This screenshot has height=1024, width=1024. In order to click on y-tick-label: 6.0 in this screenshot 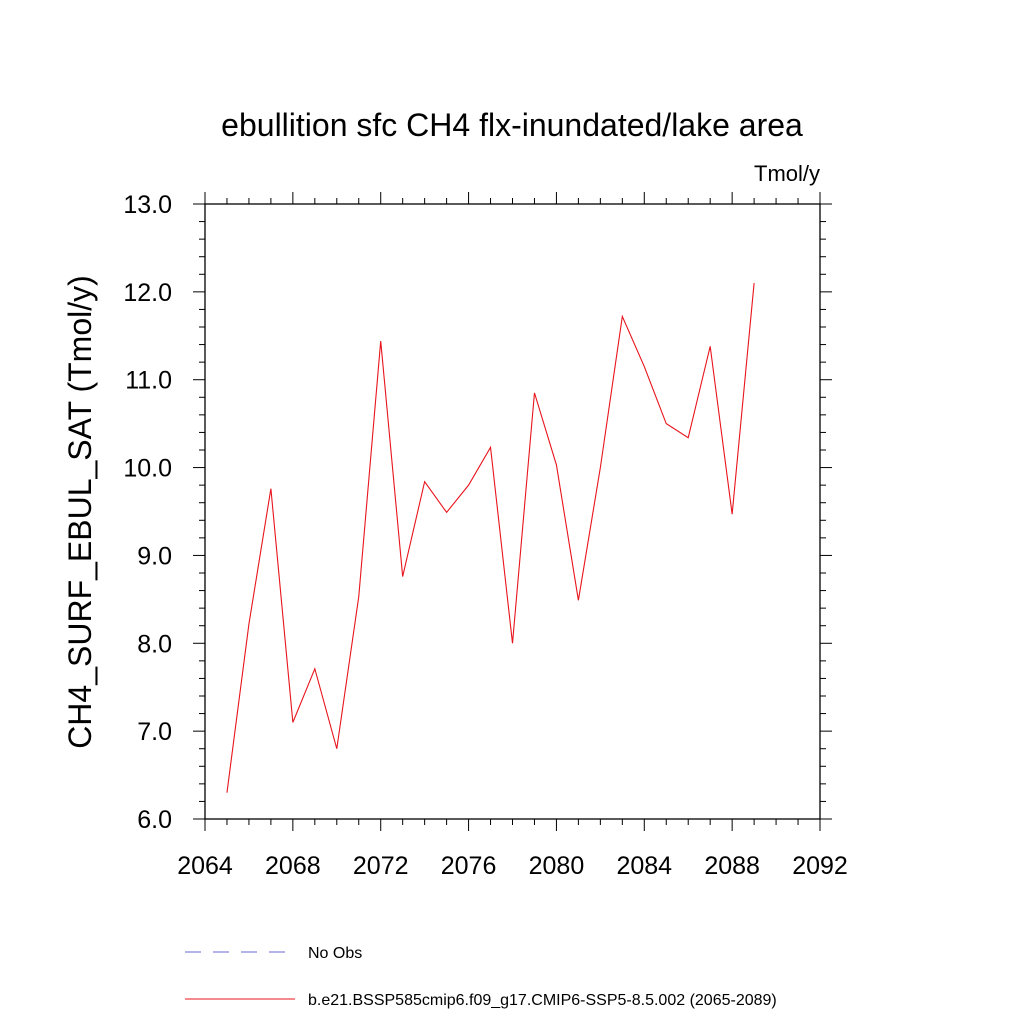, I will do `click(154, 820)`.